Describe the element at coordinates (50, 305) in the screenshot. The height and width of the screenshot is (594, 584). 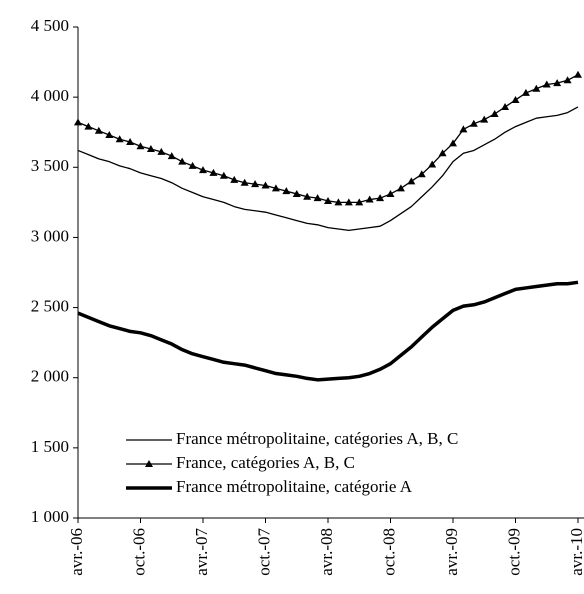
I see `y-tick-label: 2 500` at that location.